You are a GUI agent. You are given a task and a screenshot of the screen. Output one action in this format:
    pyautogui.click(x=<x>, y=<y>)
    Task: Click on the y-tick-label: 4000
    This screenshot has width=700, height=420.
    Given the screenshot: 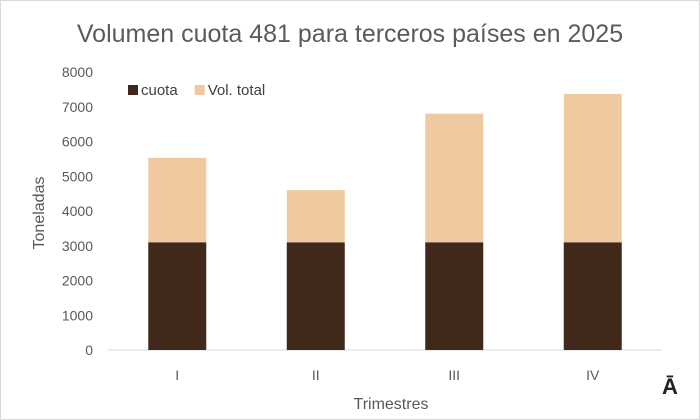 What is the action you would take?
    pyautogui.click(x=77, y=211)
    